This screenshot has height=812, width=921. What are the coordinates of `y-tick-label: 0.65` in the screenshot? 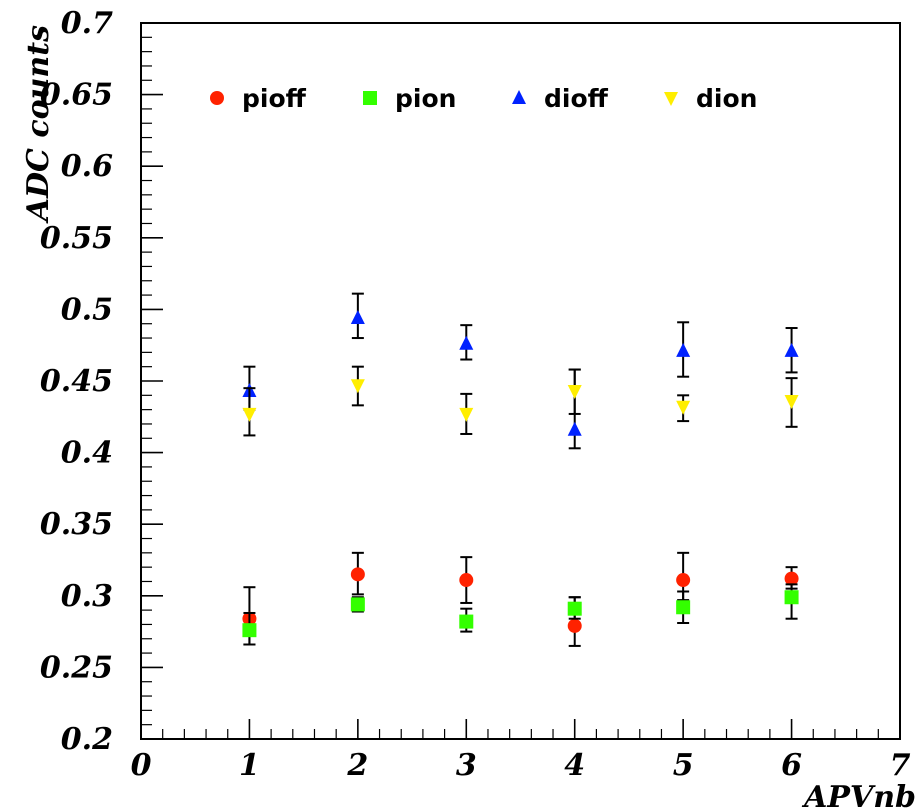 It's located at (76, 95).